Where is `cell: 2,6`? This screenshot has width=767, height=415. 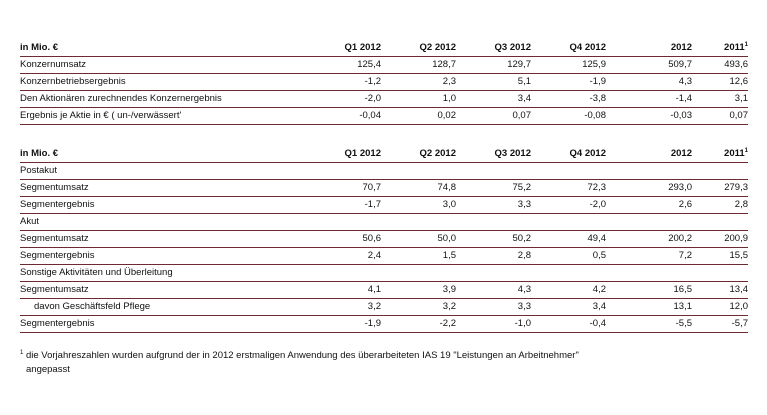 cell: 2,6 is located at coordinates (685, 204).